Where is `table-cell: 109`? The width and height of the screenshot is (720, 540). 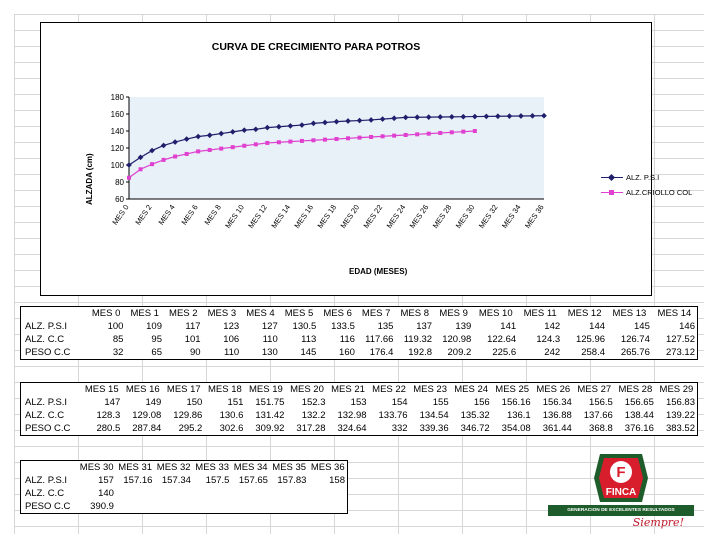
table-cell: 109 is located at coordinates (154, 326).